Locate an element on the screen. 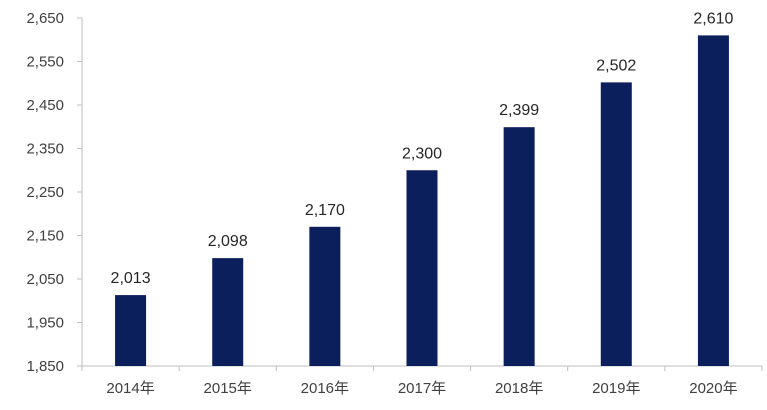  x-tick-label: 2019年 is located at coordinates (616, 388).